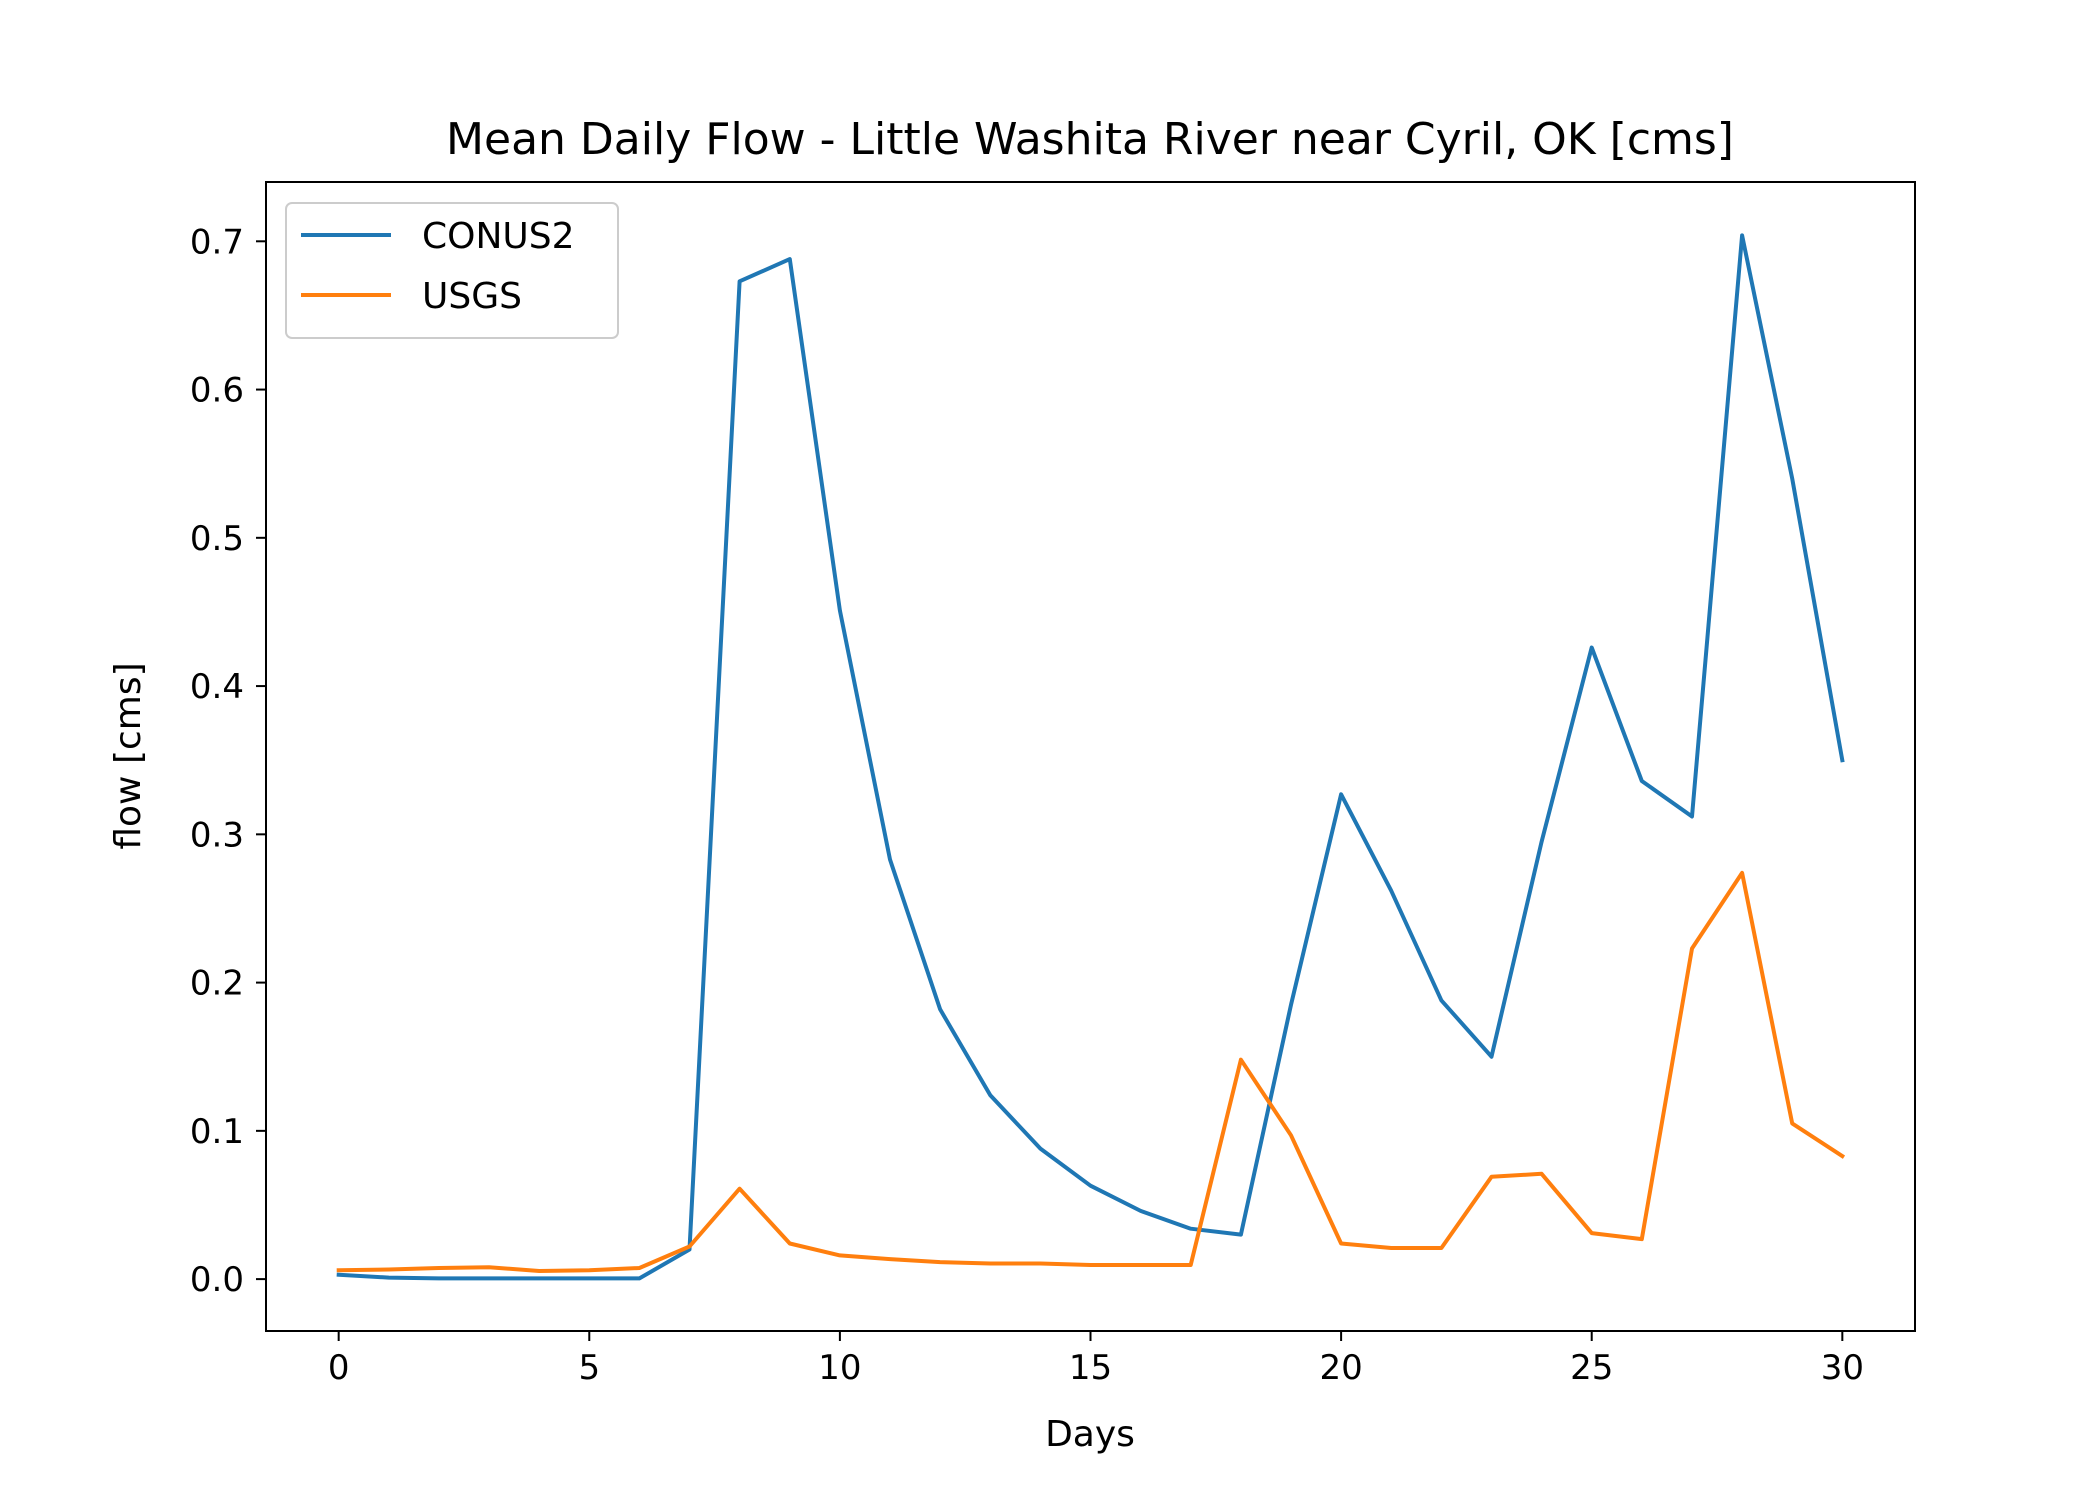  What do you see at coordinates (217, 1132) in the screenshot?
I see `y-tick-label: 0.1` at bounding box center [217, 1132].